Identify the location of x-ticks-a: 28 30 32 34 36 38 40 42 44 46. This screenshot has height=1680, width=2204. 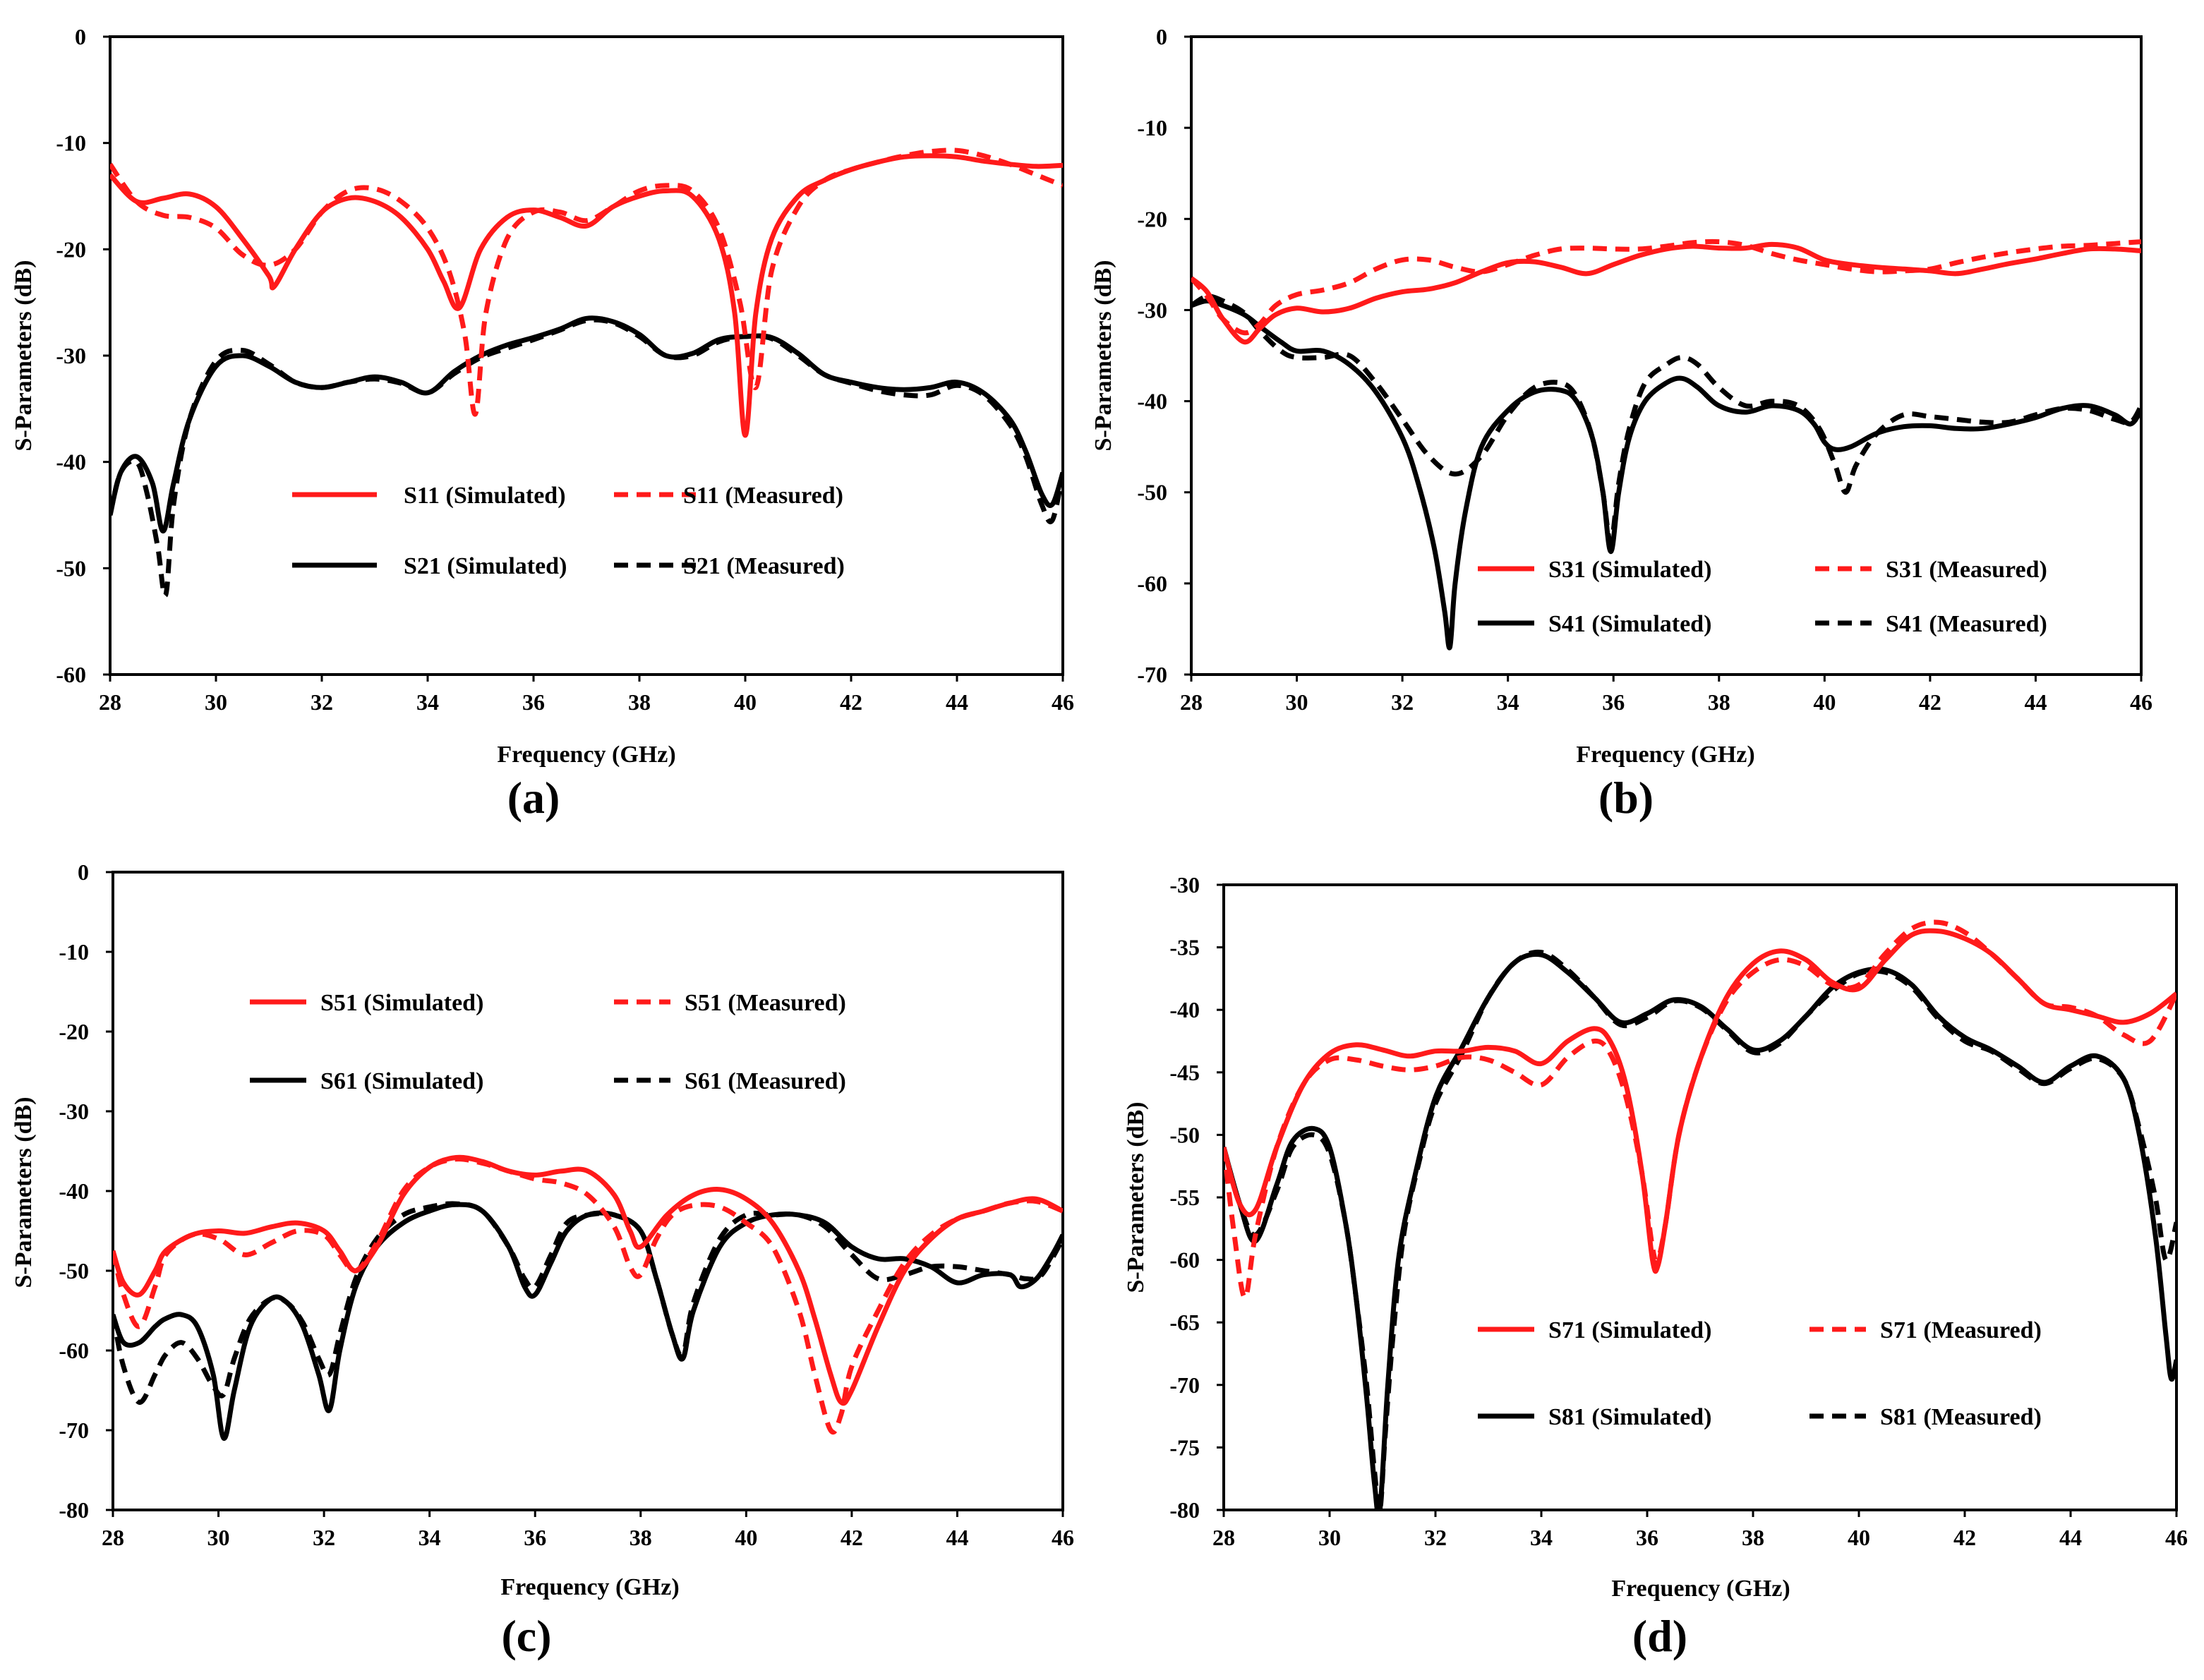
(586, 695).